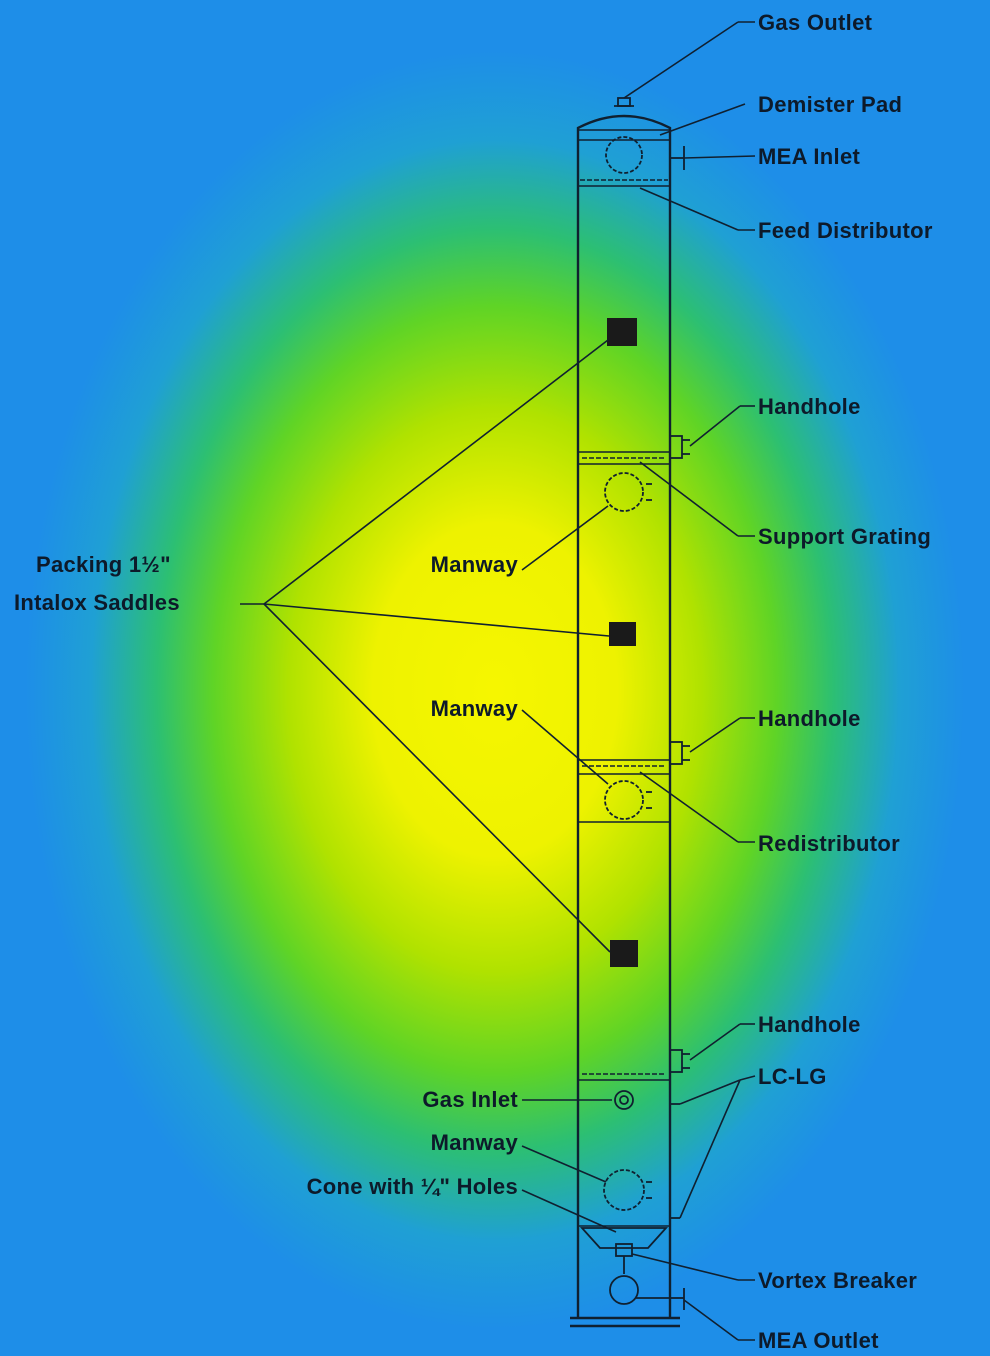 Image resolution: width=990 pixels, height=1356 pixels. Describe the element at coordinates (645, 155) in the screenshot. I see `mea-inlet-nozzle` at that location.